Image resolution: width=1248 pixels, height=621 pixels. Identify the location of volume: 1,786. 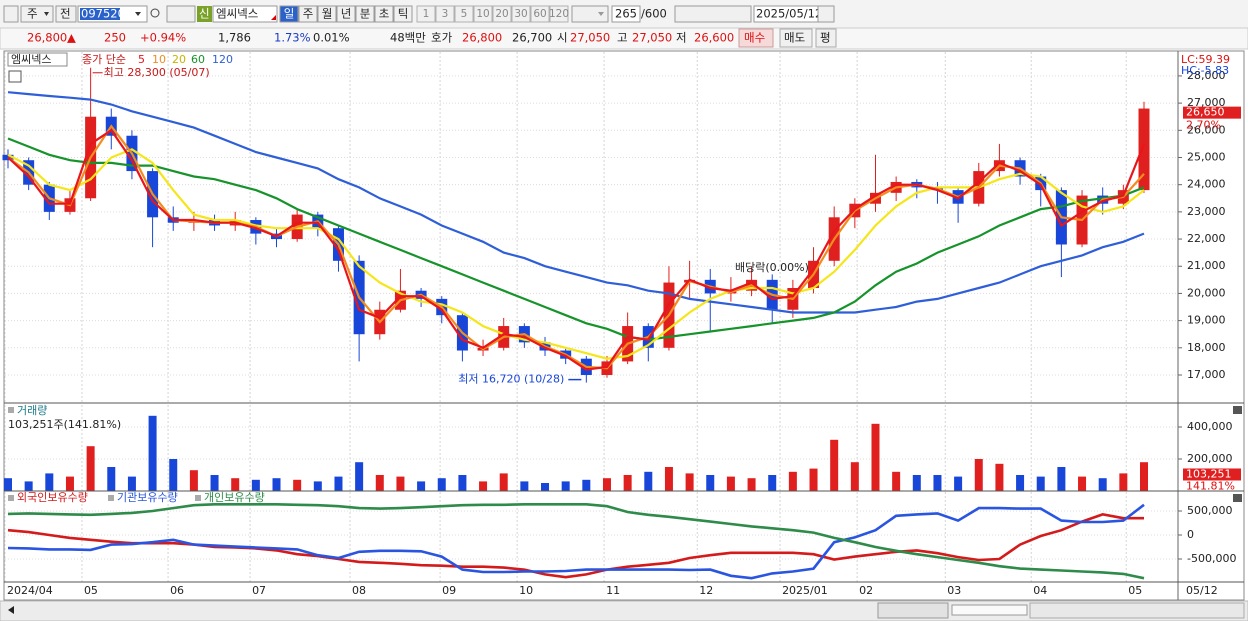
(234, 38).